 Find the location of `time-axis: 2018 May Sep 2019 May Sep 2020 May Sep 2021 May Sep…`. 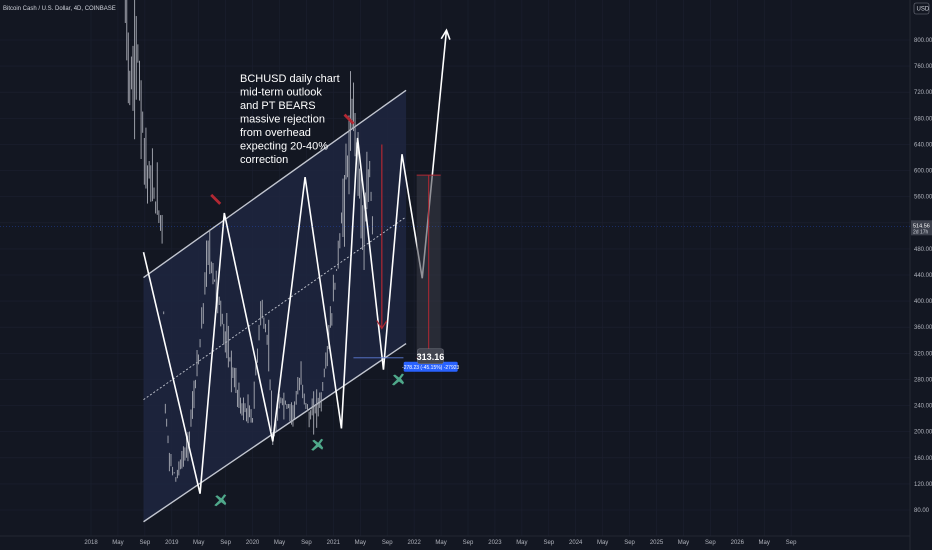

time-axis: 2018 May Sep 2019 May Sep 2020 May Sep 2021 May Sep… is located at coordinates (455, 540).